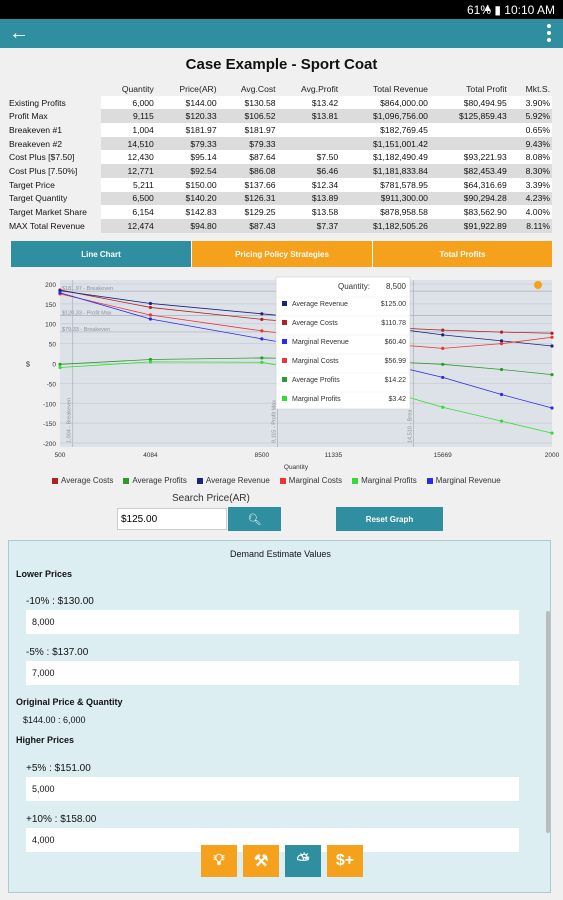  What do you see at coordinates (469, 212) in the screenshot?
I see `table-cell: $83,562.90` at bounding box center [469, 212].